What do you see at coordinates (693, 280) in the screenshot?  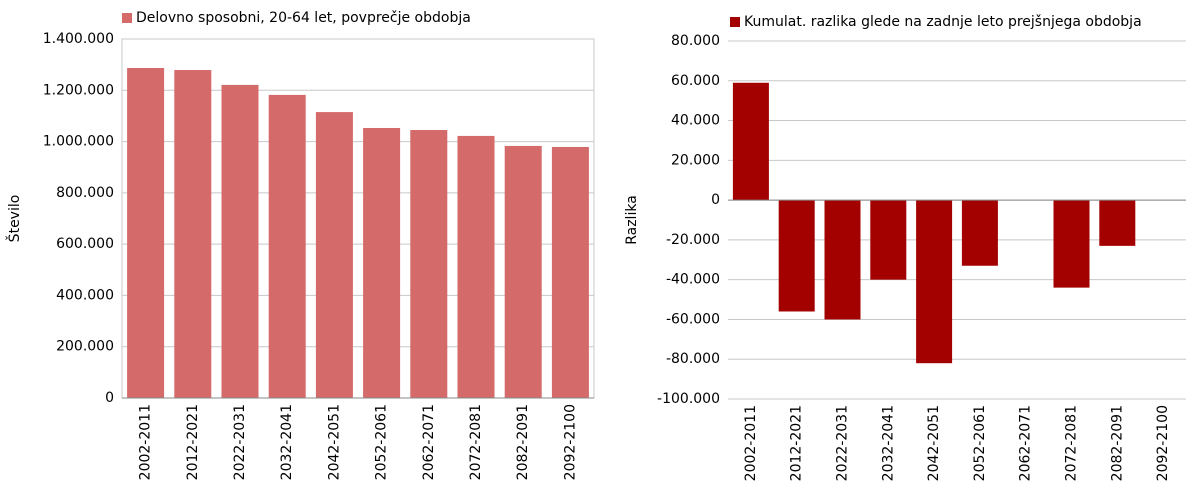 I see `y-tick-label: -40.000` at bounding box center [693, 280].